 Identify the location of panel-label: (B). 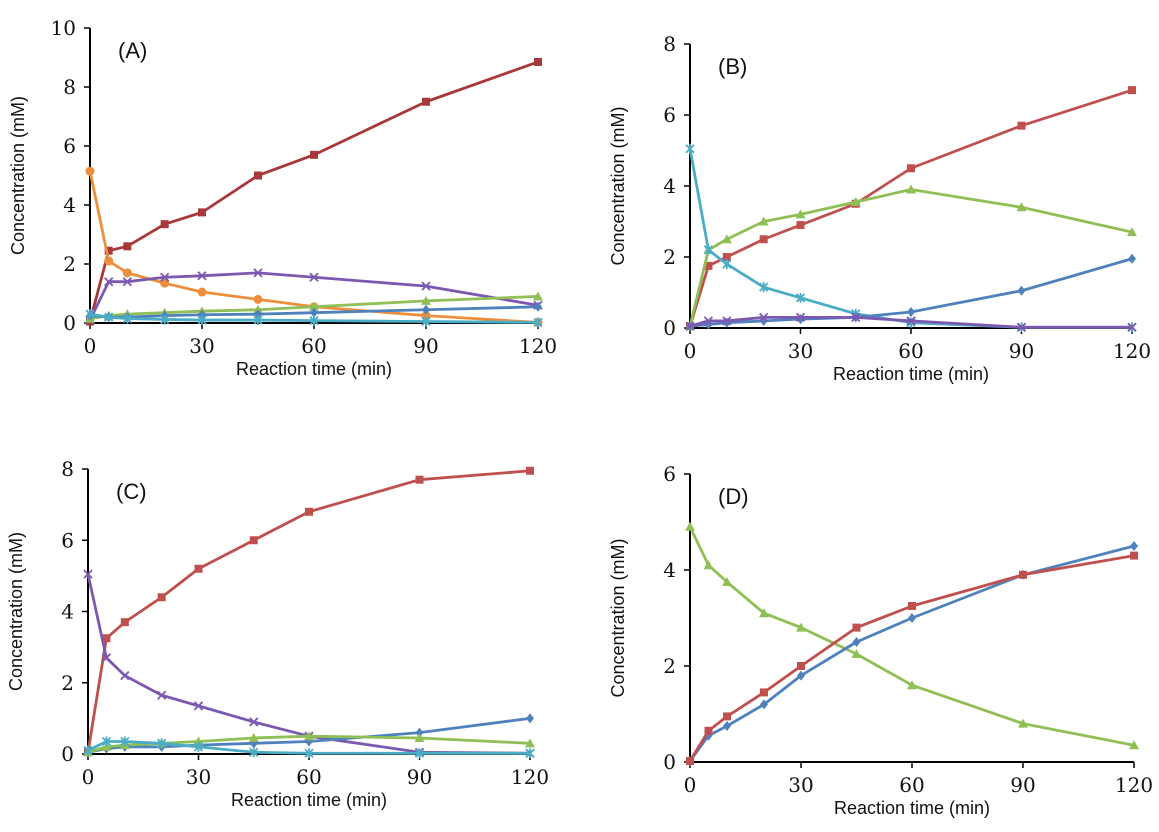
(732, 66).